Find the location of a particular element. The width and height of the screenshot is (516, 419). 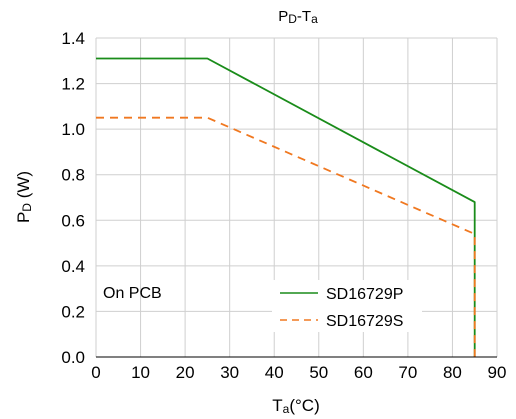

y-tick-label: 0.4 is located at coordinates (73, 266).